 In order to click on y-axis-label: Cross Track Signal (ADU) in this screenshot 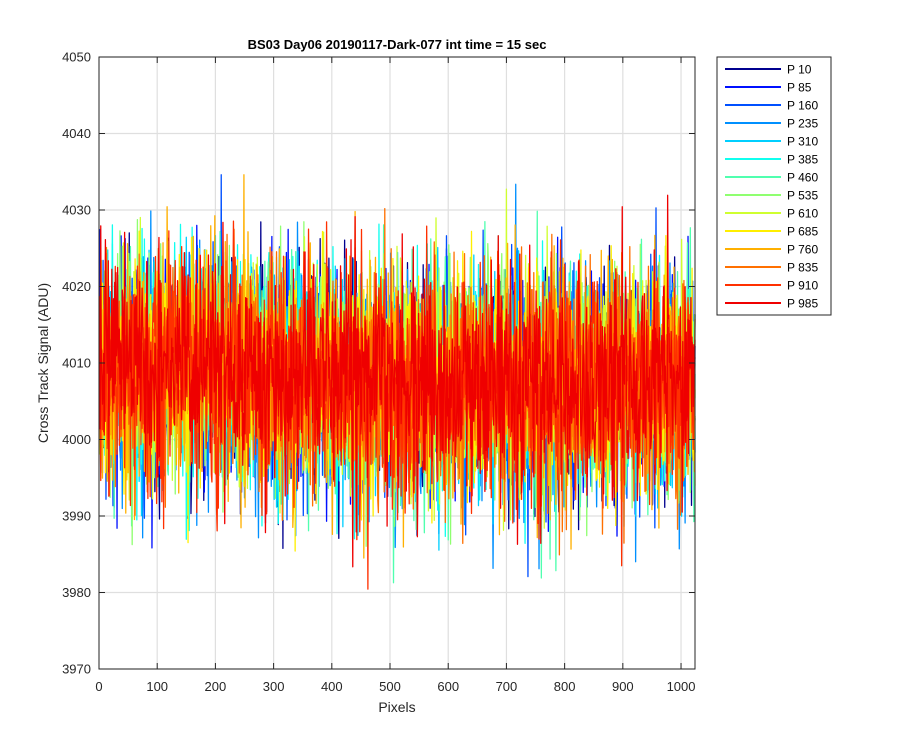, I will do `click(43, 363)`.